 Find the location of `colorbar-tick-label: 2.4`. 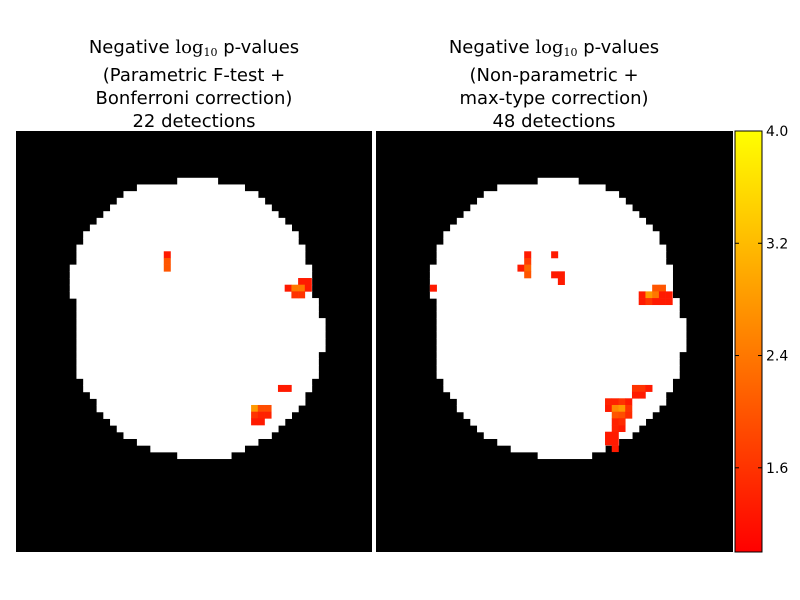

colorbar-tick-label: 2.4 is located at coordinates (777, 357).